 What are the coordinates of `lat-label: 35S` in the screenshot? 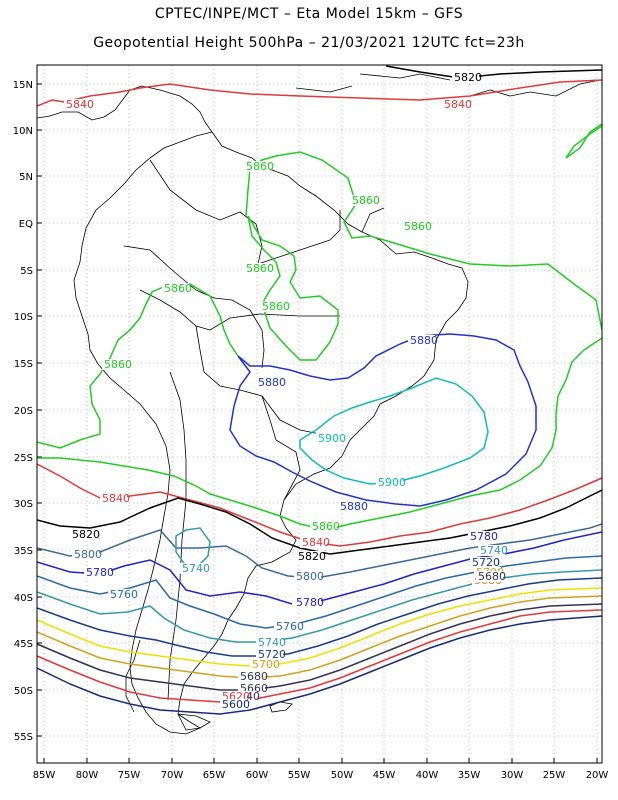 It's located at (23, 551).